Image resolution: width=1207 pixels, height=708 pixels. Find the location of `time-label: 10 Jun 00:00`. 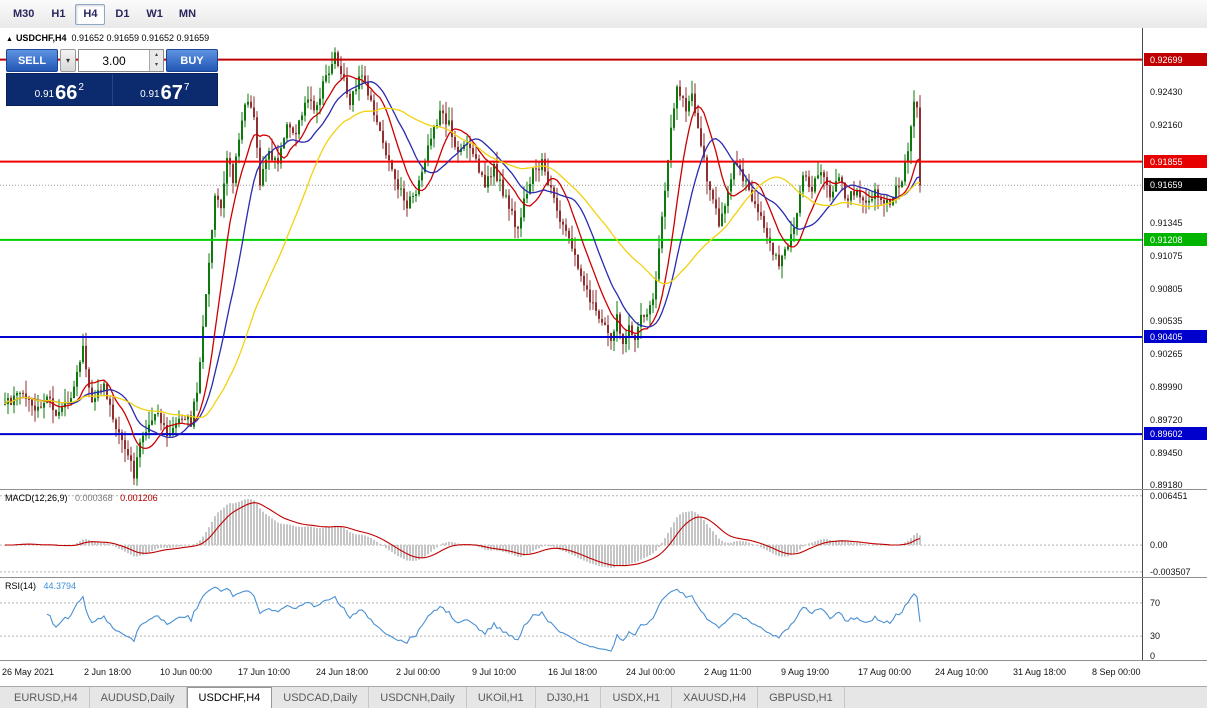

time-label: 10 Jun 00:00 is located at coordinates (186, 672).